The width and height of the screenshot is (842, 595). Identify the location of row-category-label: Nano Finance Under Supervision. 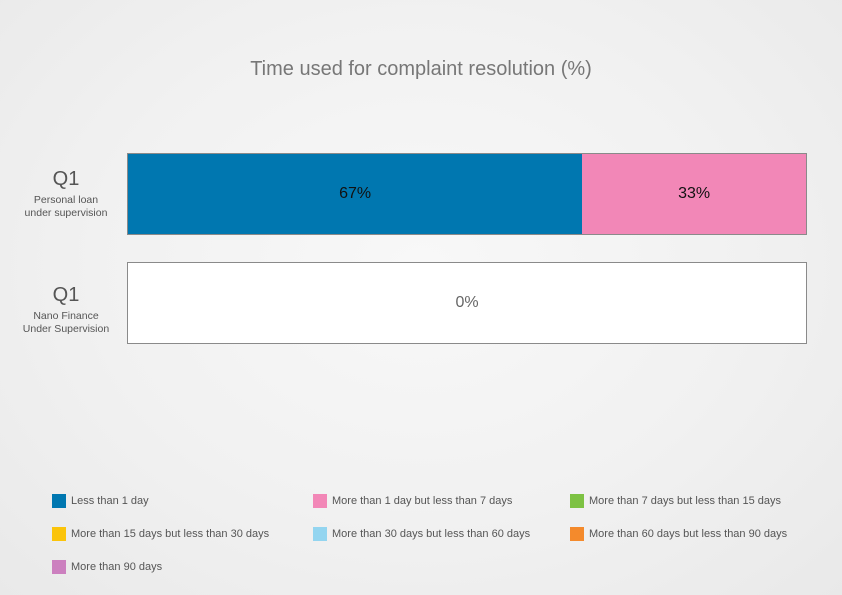
(66, 322).